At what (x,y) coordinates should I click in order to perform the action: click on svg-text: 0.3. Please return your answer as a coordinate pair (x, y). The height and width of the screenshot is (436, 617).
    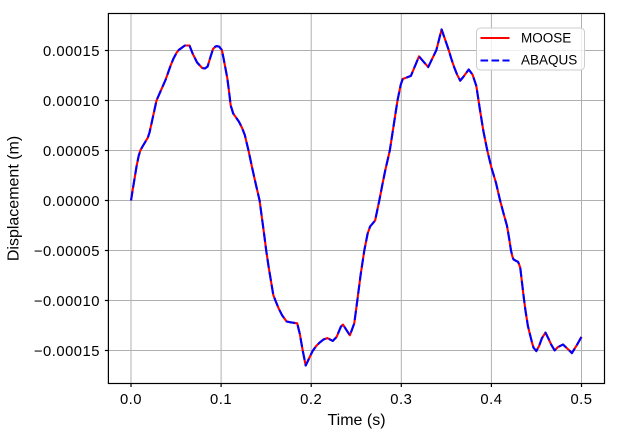
    Looking at the image, I should click on (401, 400).